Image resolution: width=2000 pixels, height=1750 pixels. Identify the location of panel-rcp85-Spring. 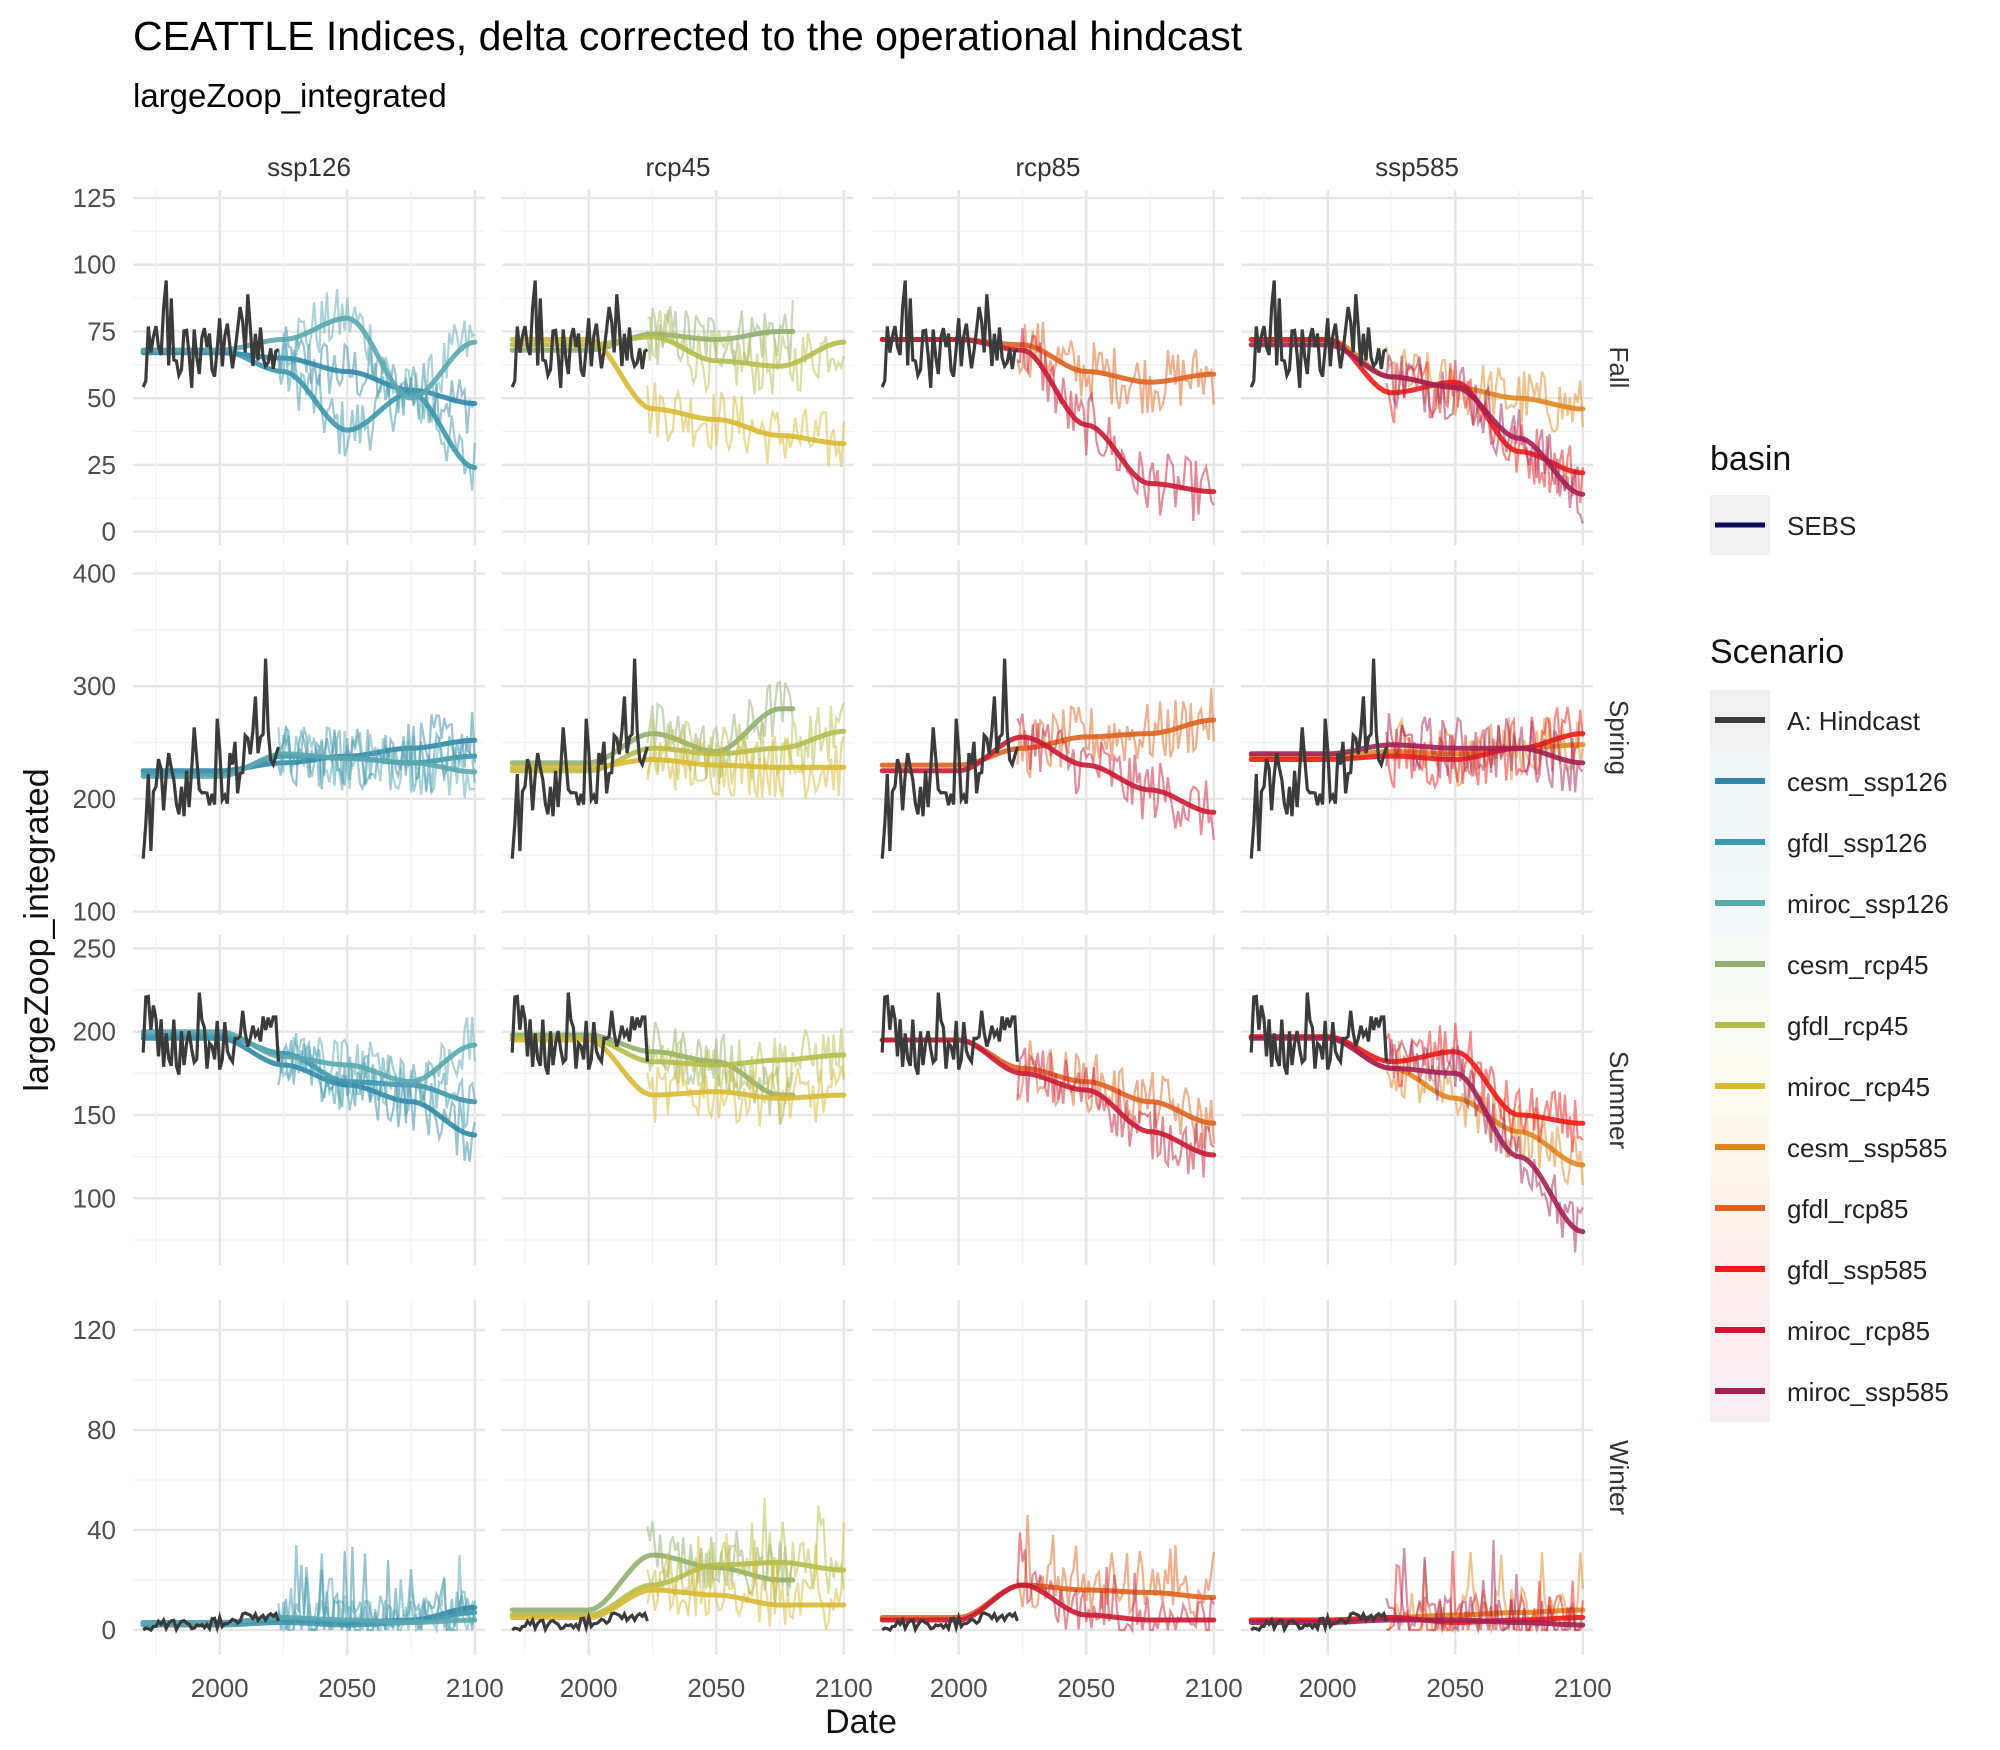
(1048, 737).